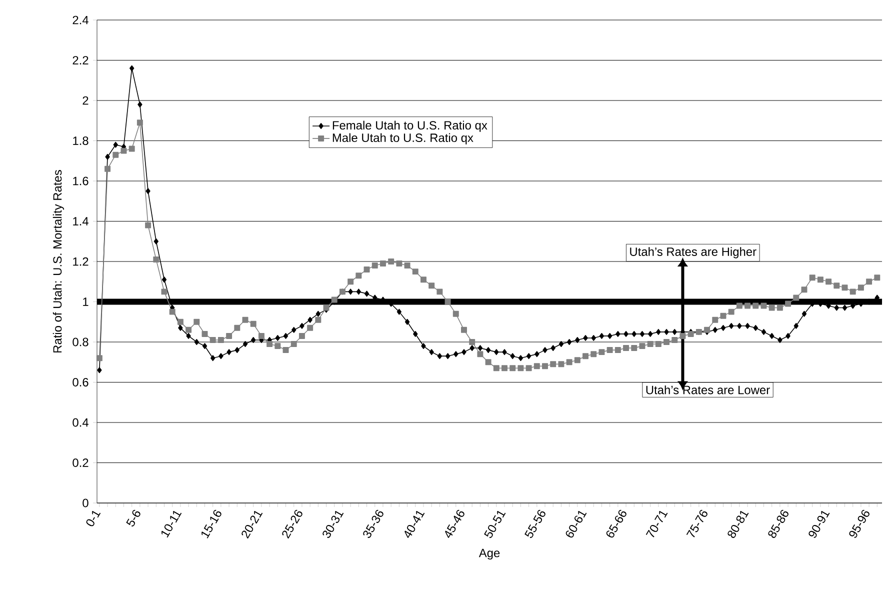 This screenshot has height=614, width=888. What do you see at coordinates (693, 252) in the screenshot?
I see `annotation: Utah’s Rates are Higher` at bounding box center [693, 252].